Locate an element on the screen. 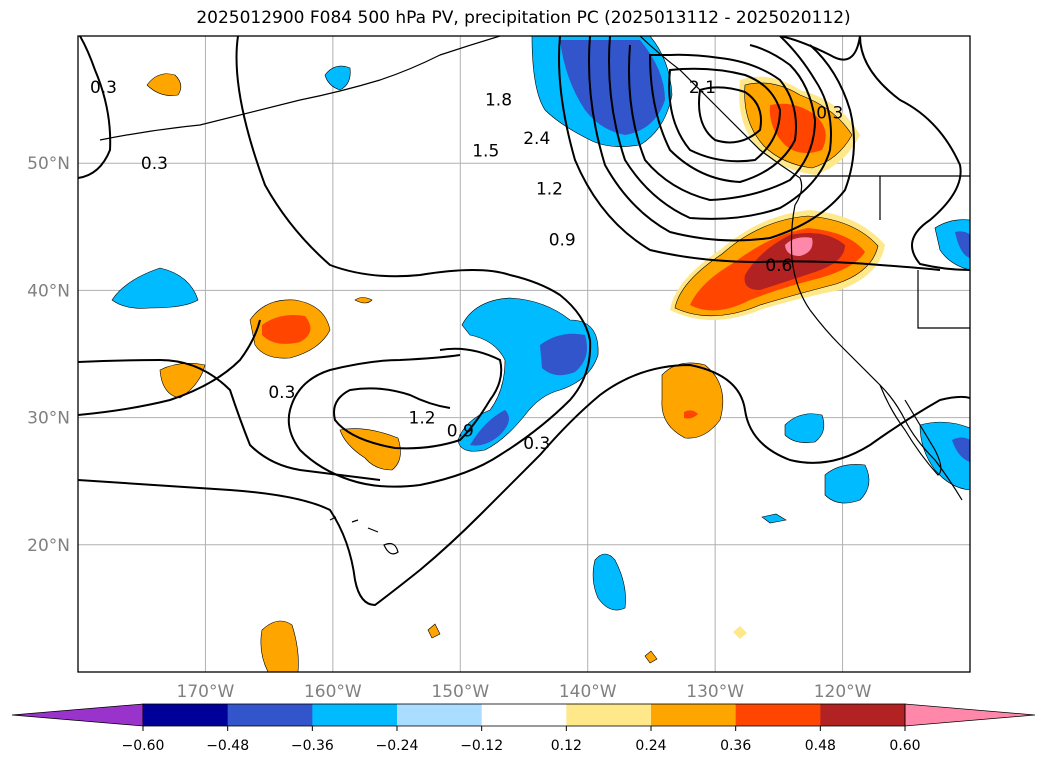  precip-region-dateline-orange is located at coordinates (182, 381).